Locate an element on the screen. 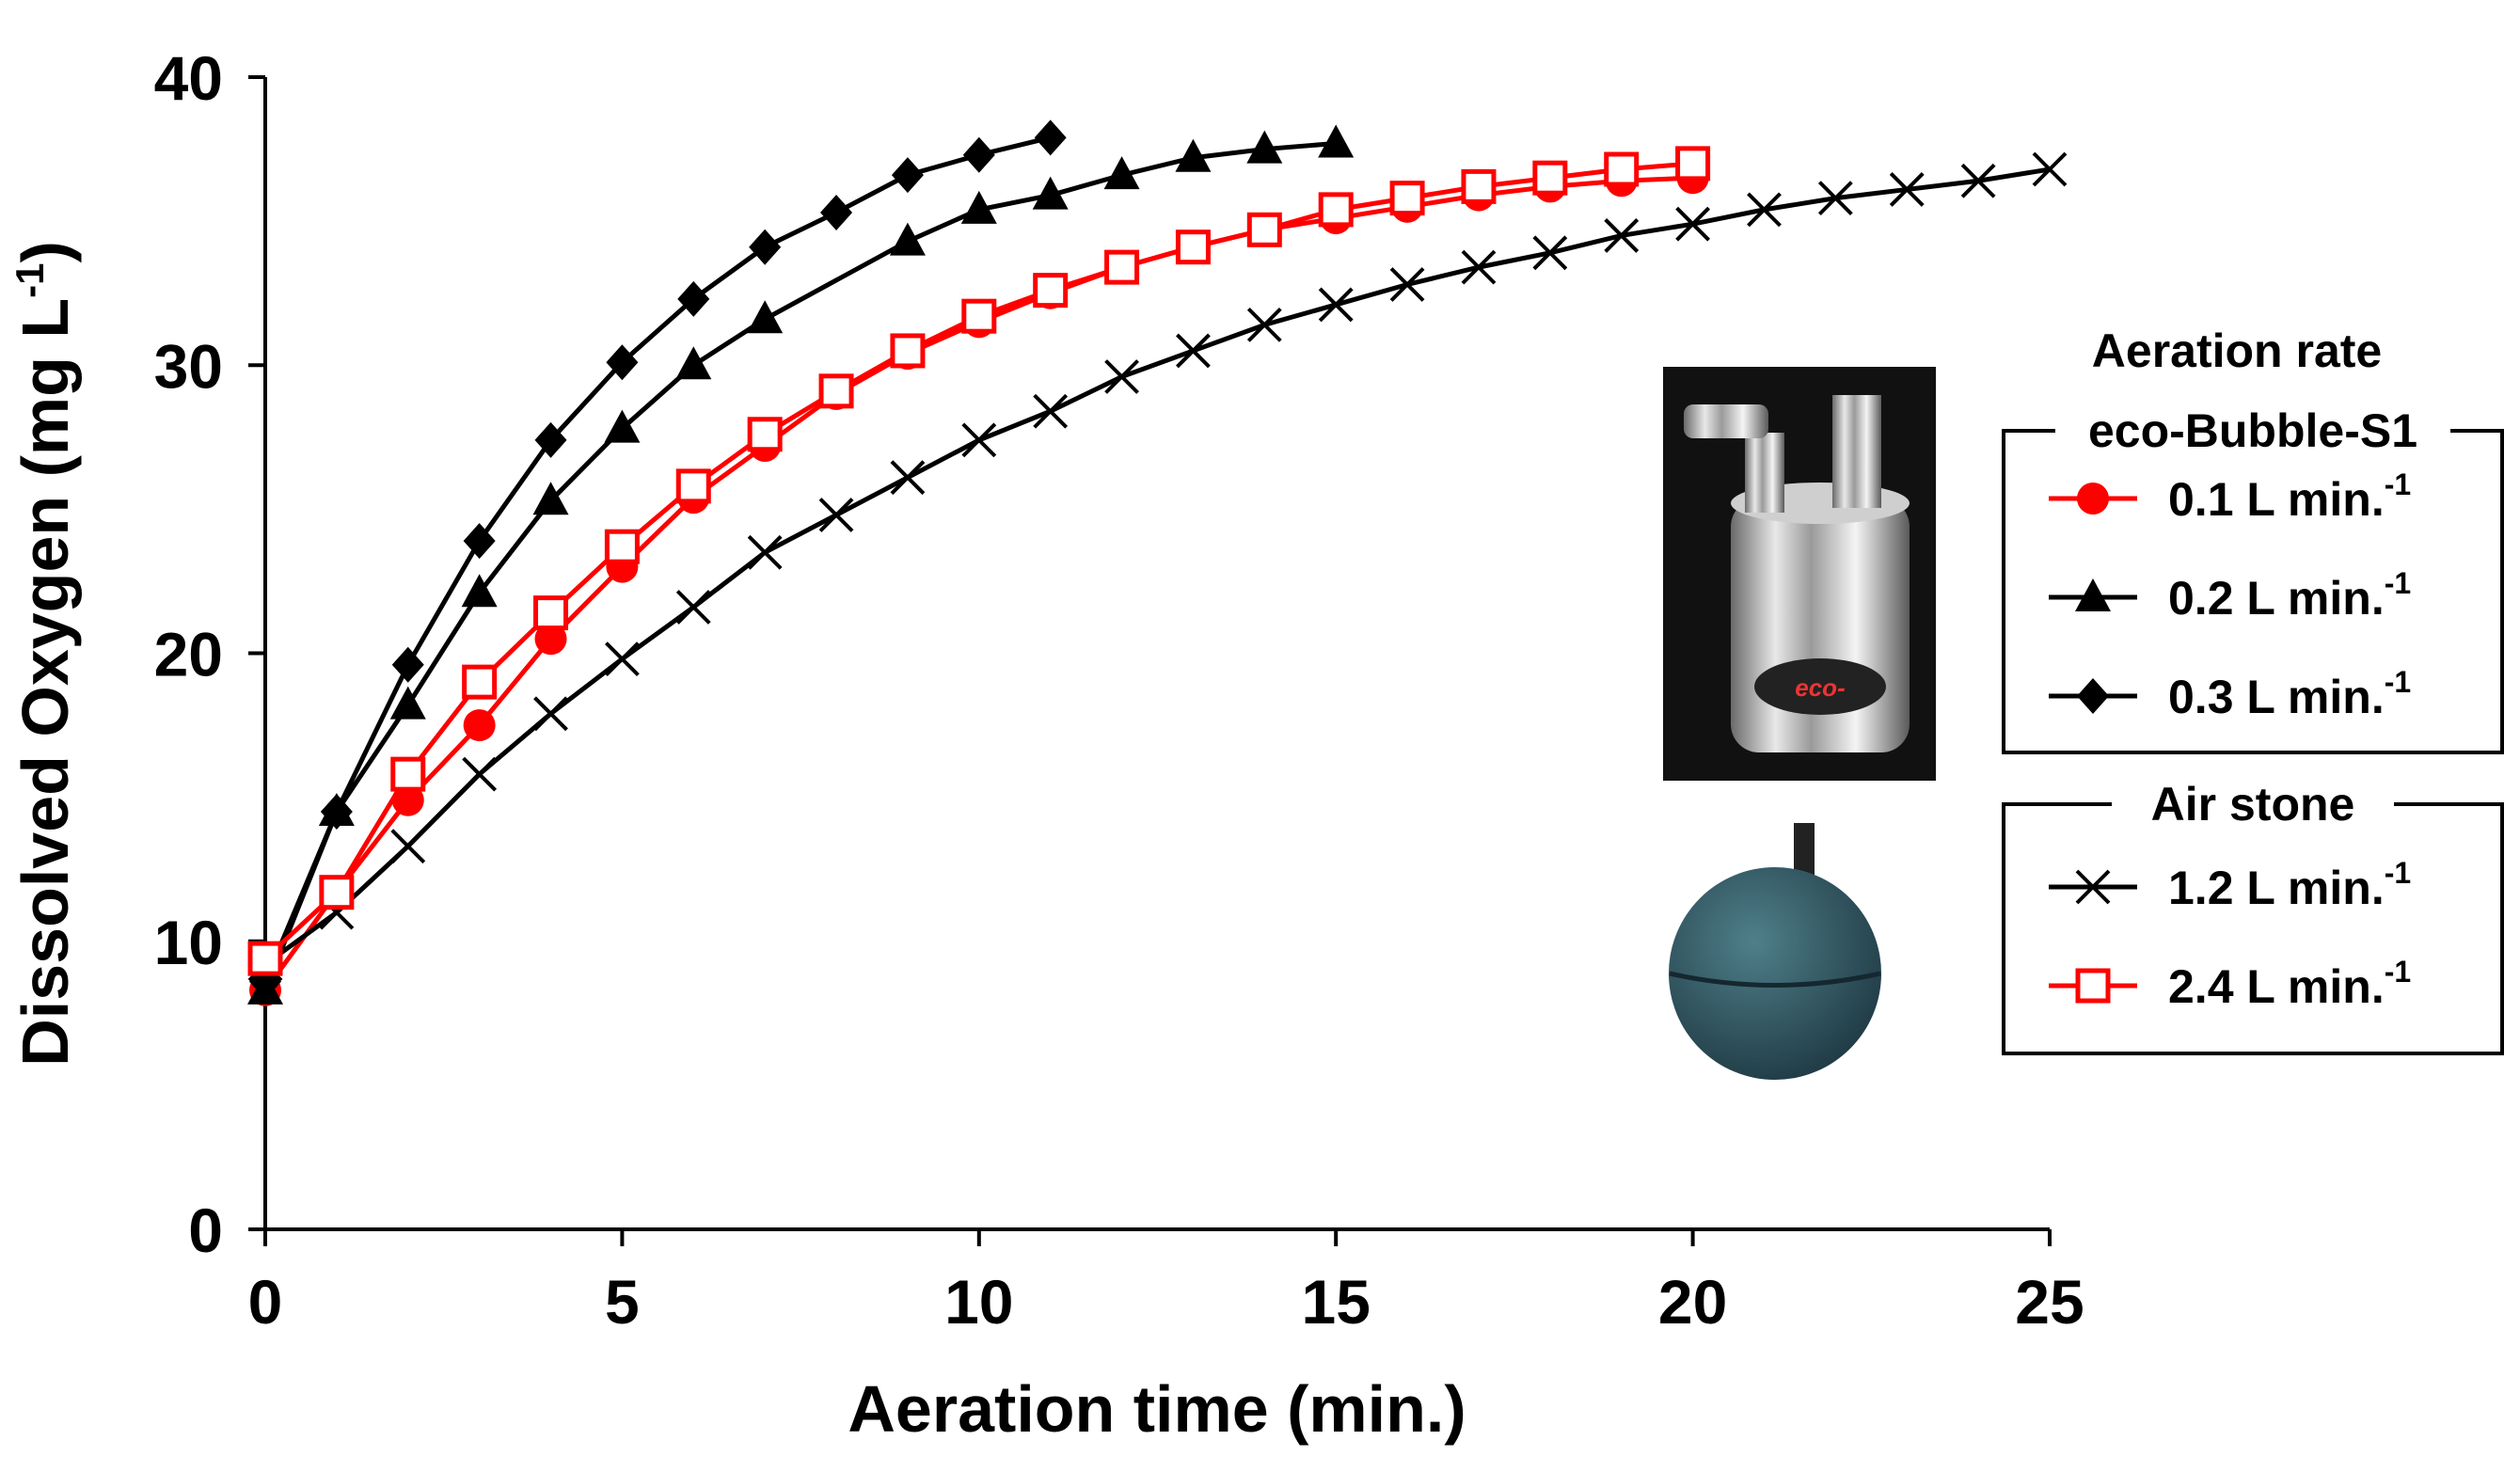  y-tick-label: 10 is located at coordinates (188, 942).